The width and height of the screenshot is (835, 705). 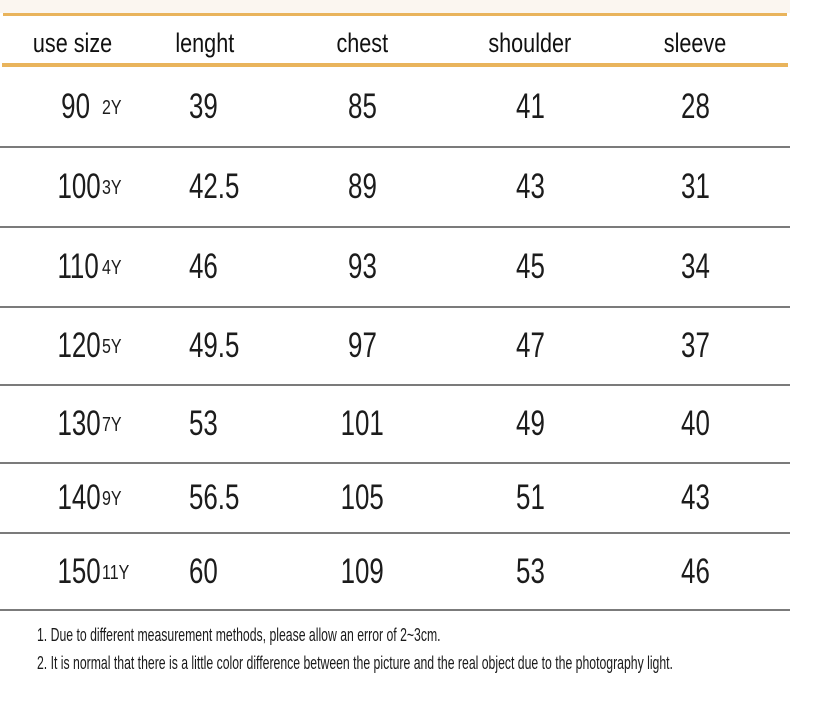 I want to click on shoulder-value: 41, so click(x=530, y=106).